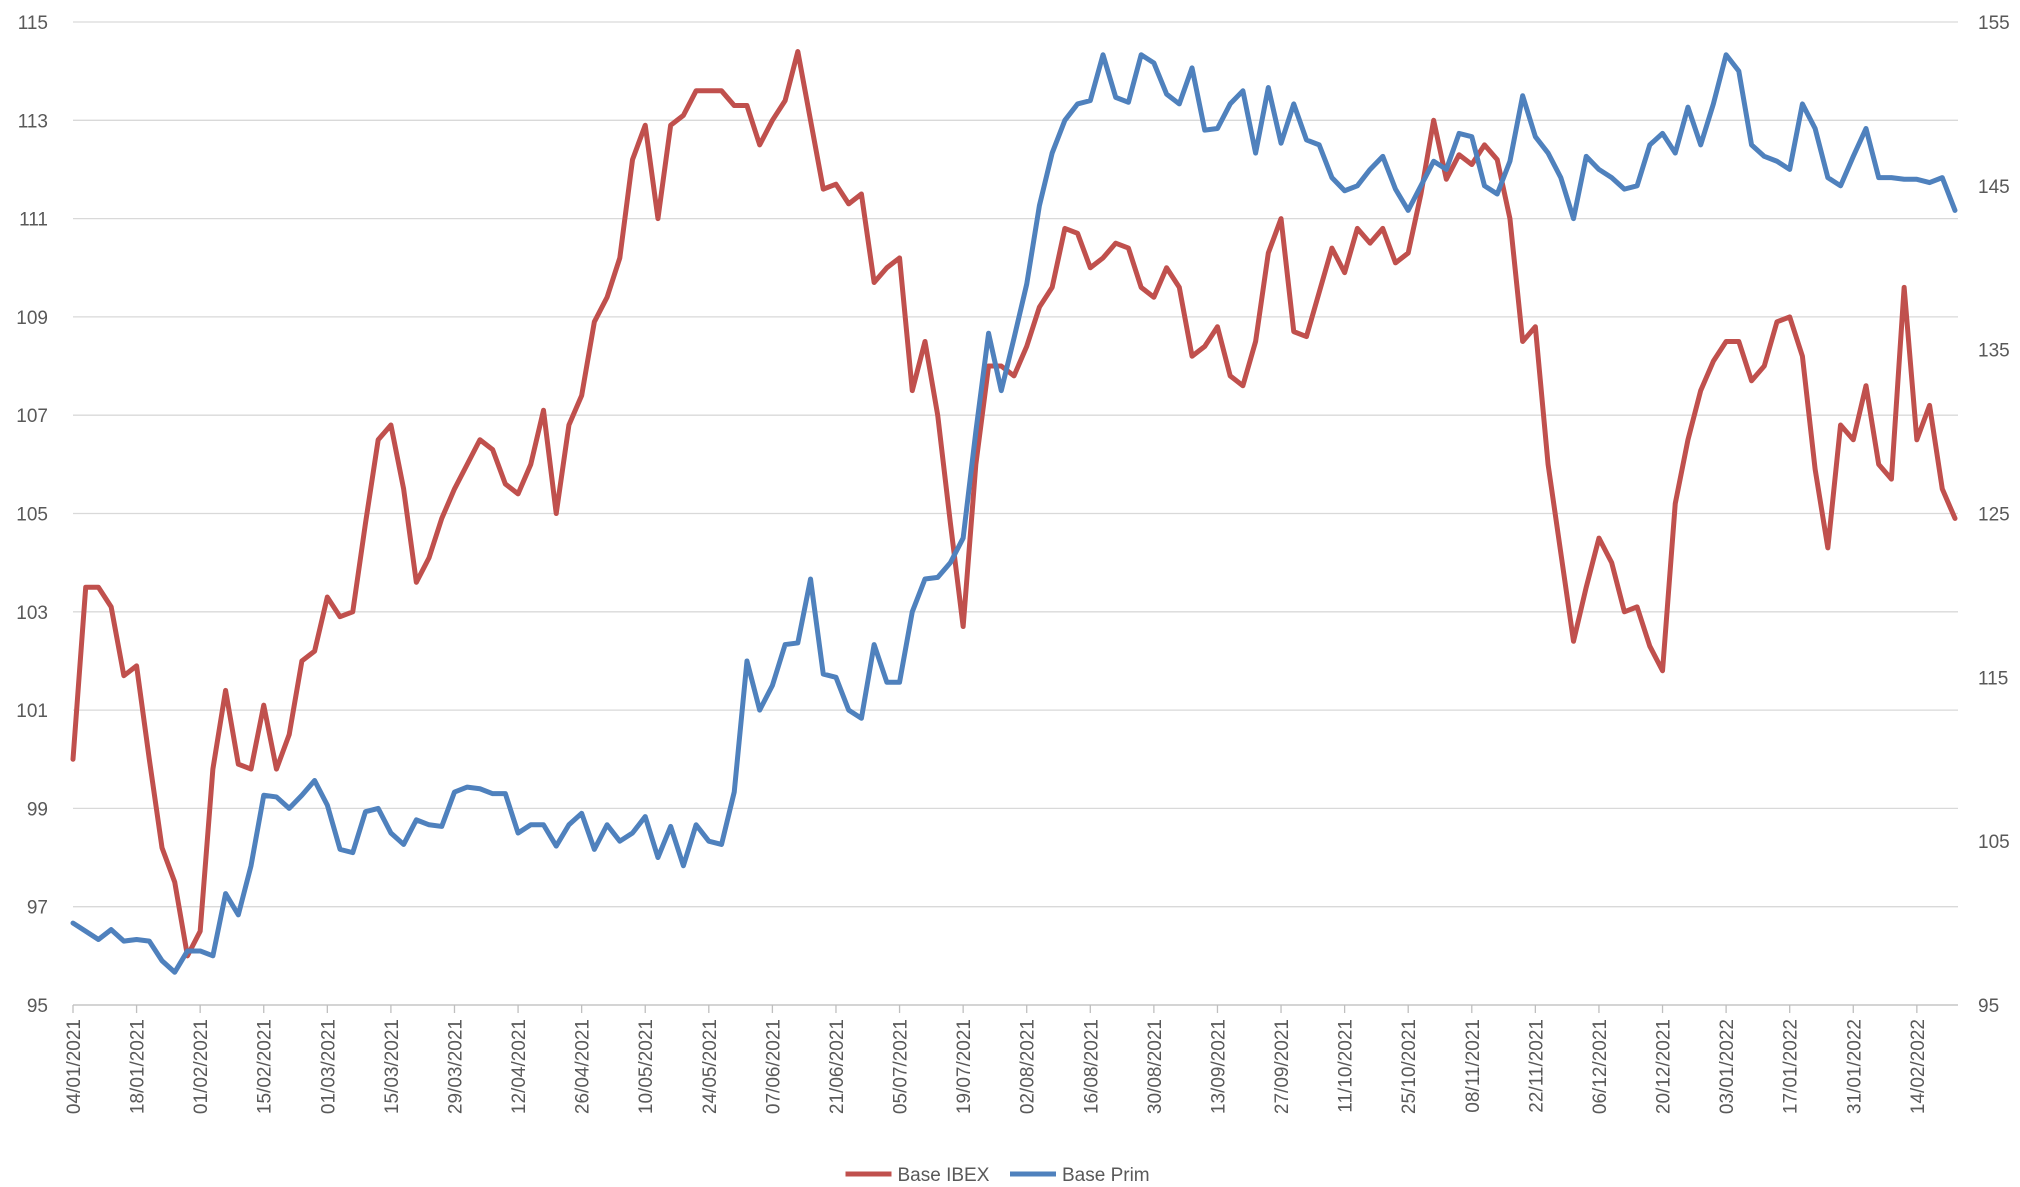  I want to click on x-tick-label: 13/09/2021, so click(1218, 1066).